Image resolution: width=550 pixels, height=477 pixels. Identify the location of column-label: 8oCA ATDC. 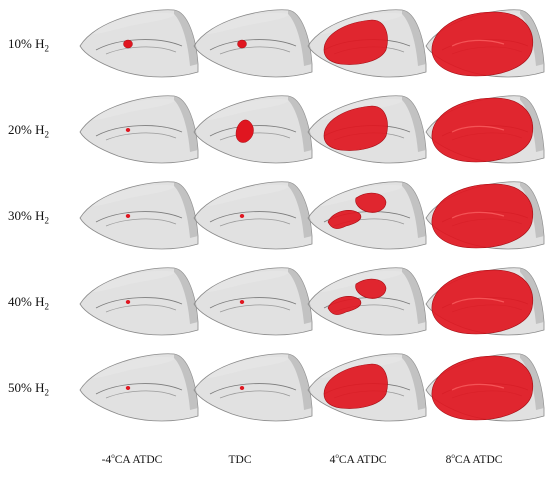
(474, 459).